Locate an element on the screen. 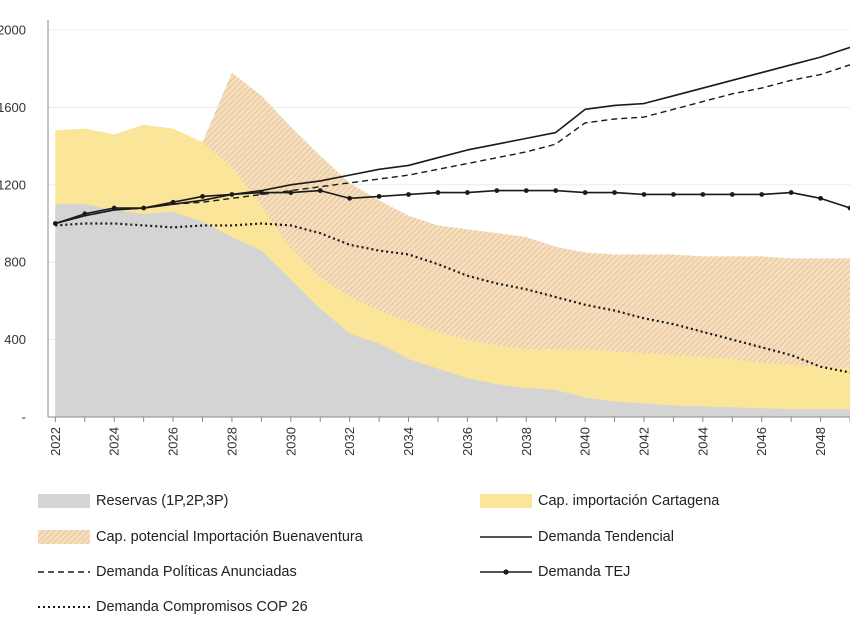 Image resolution: width=850 pixels, height=624 pixels. legend-swatch-buenaventura is located at coordinates (64, 537).